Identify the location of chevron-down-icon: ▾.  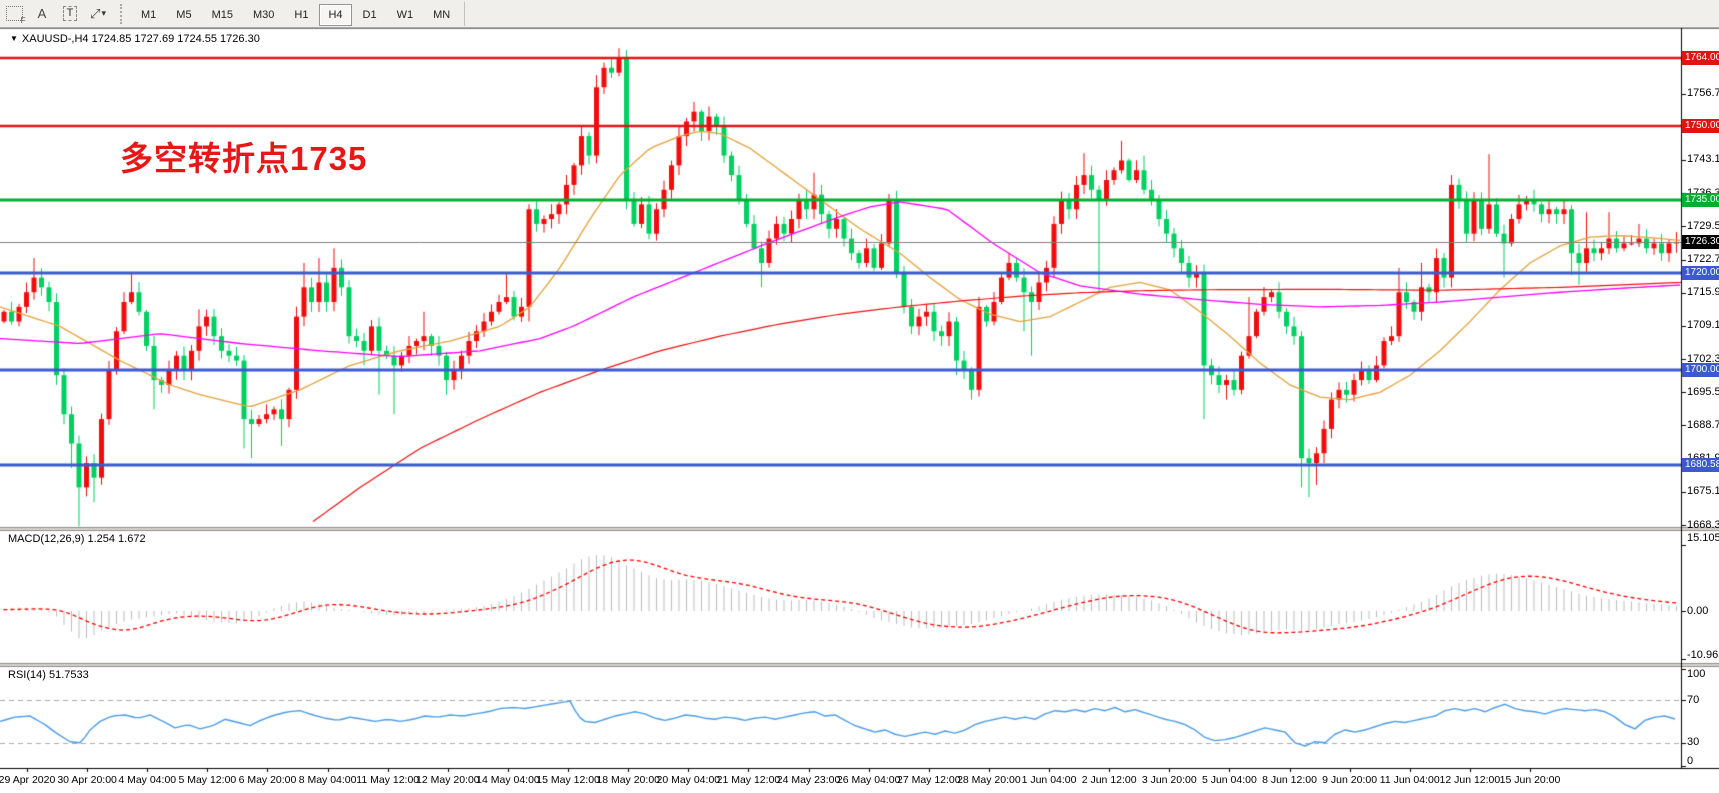
(103, 13).